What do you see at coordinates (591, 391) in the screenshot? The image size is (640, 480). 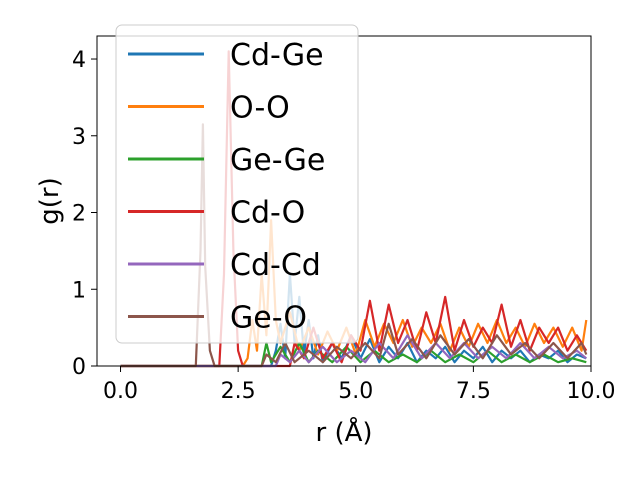 I see `x-tick-label: 10.0` at bounding box center [591, 391].